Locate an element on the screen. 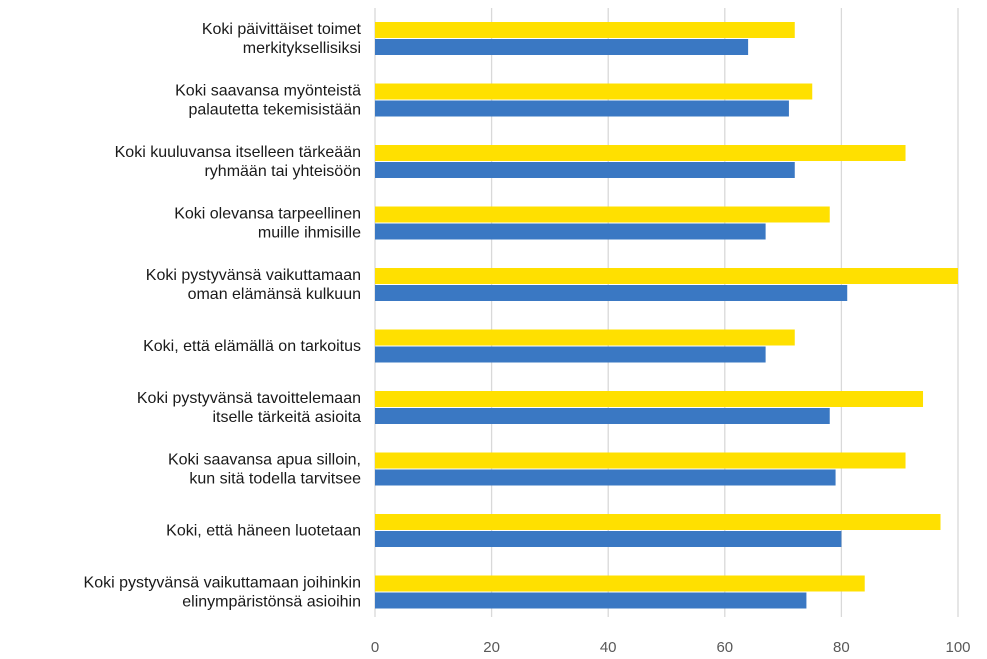  category-label-line: Koki päivittäiset toimet is located at coordinates (282, 29).